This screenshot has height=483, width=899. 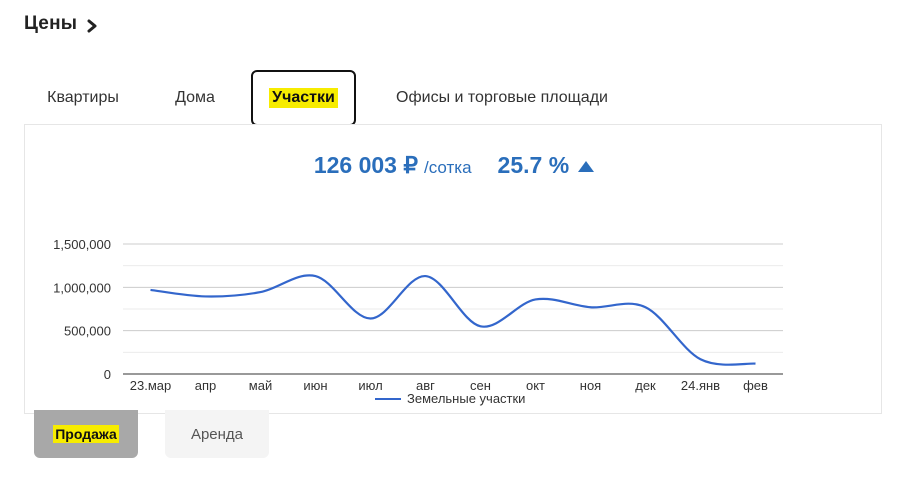 I want to click on tab-label: Участки, so click(x=303, y=98).